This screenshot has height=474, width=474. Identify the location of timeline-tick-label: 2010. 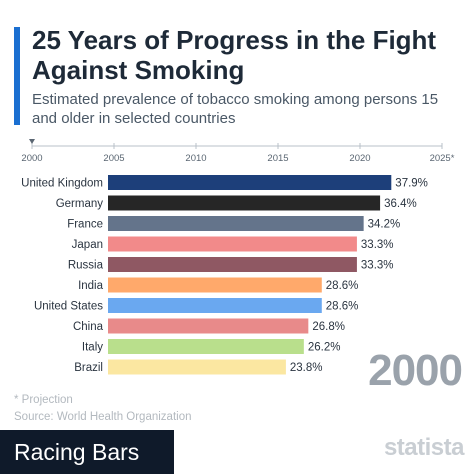
(195, 158).